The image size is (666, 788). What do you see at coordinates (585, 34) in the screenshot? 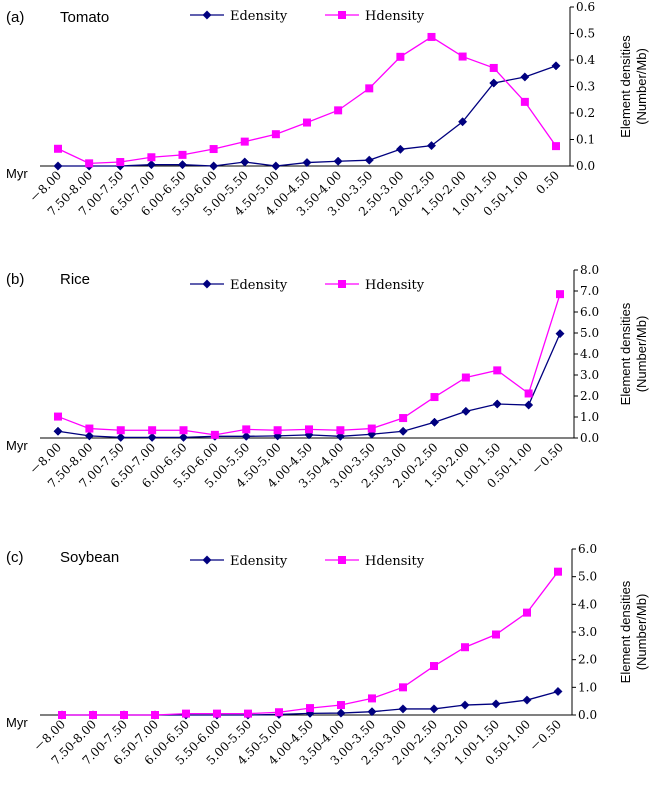
I see `y-tick-label: 0.5` at bounding box center [585, 34].